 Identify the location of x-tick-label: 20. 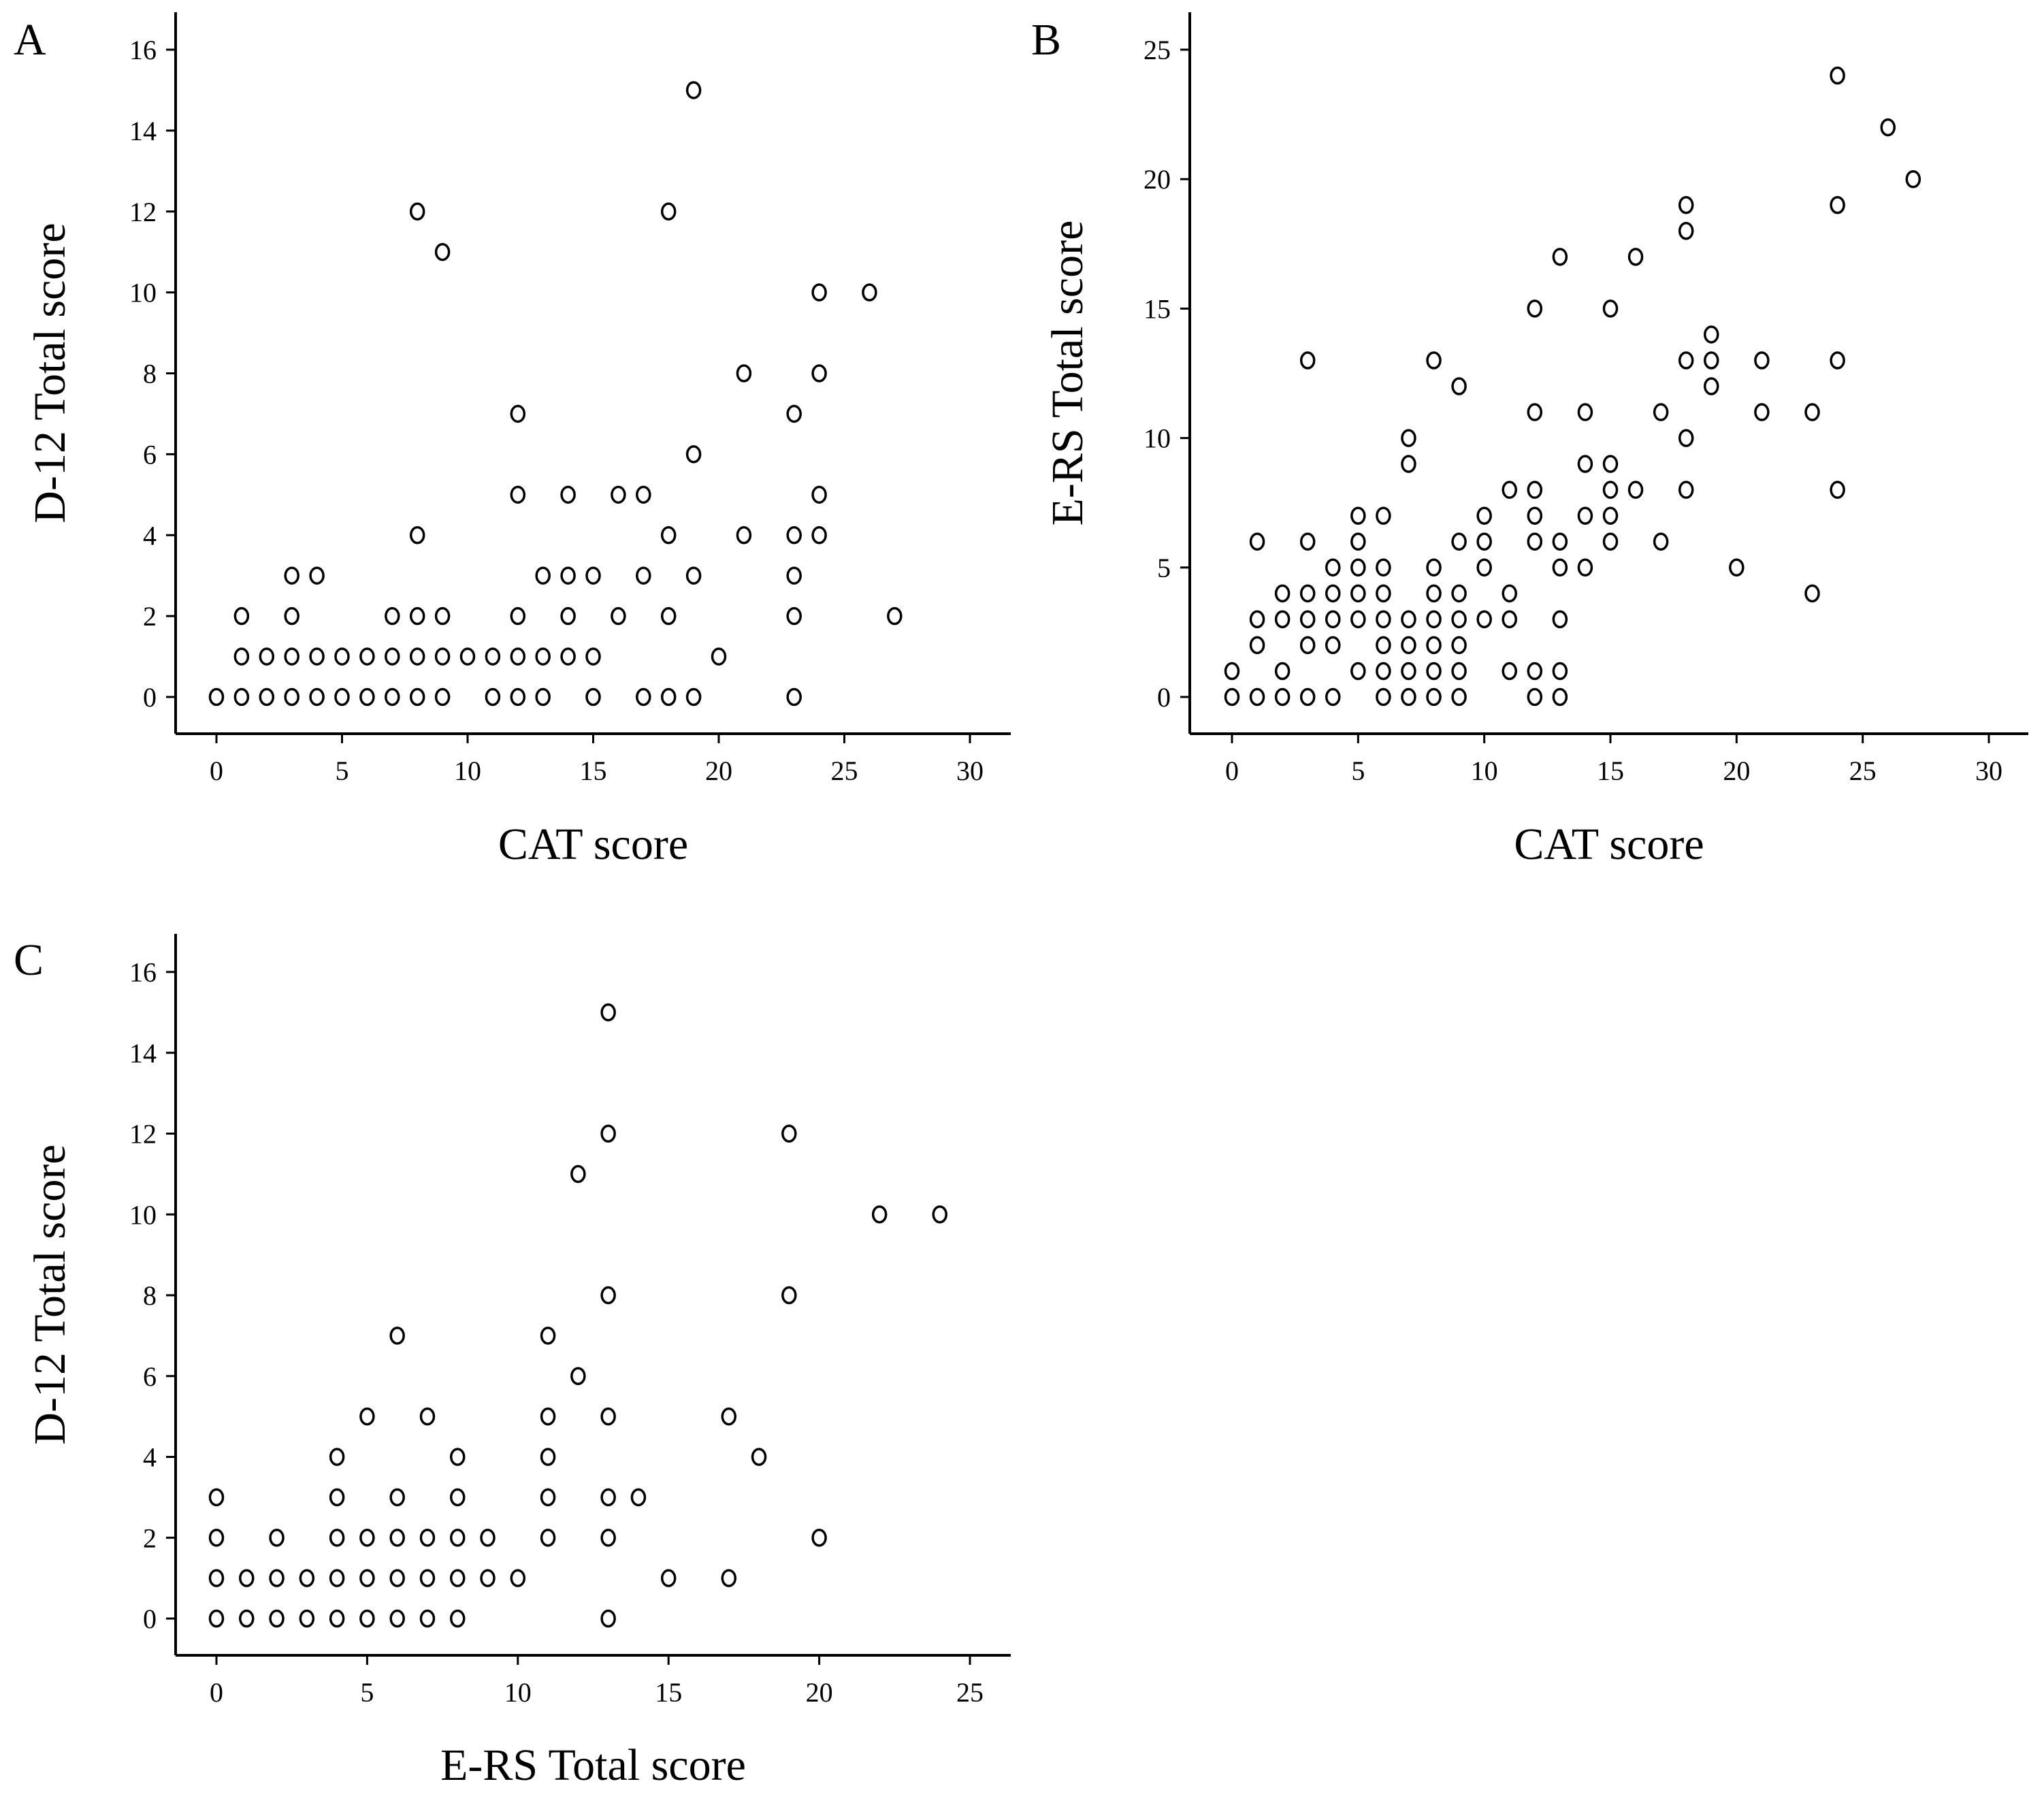
(819, 1692).